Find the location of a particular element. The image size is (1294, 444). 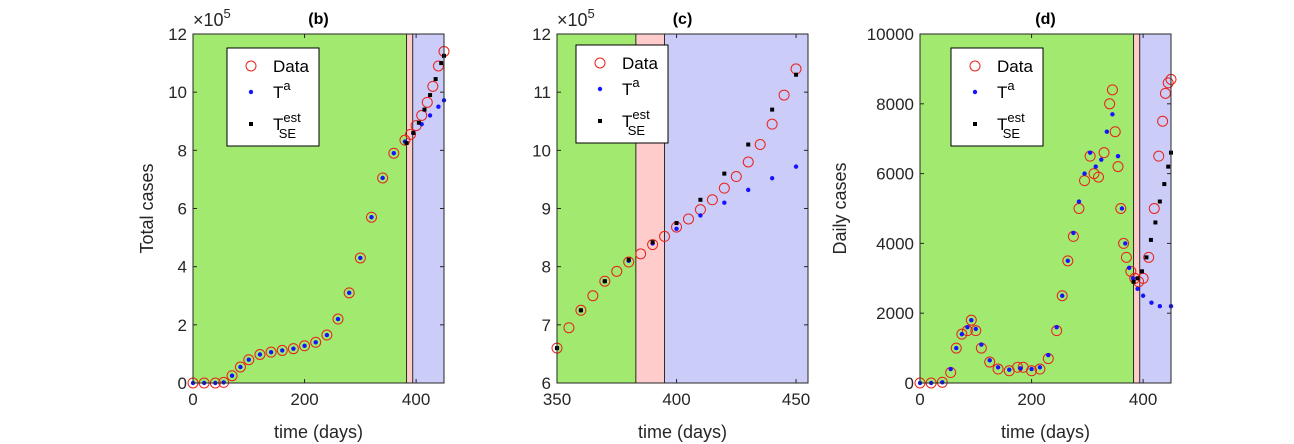

panel-d-ytick-label: 2000 is located at coordinates (895, 313).